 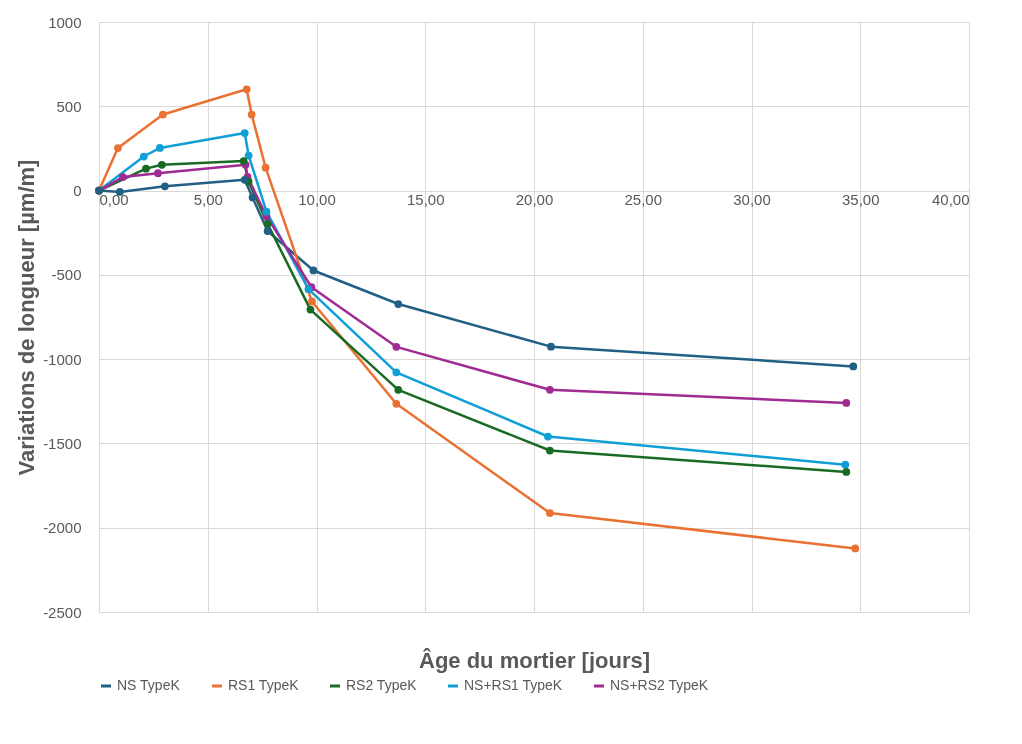 I want to click on y-tick-label: 500, so click(x=69, y=106).